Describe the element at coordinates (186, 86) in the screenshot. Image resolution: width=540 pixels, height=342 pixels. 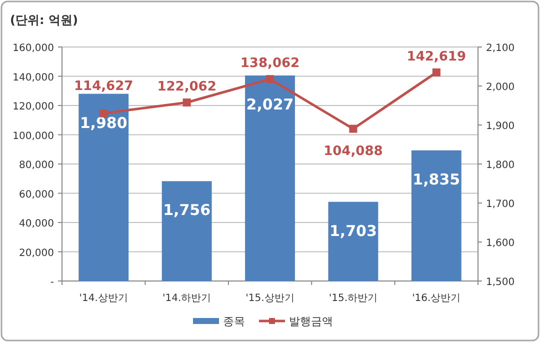
I see `data-label: 122,062` at that location.